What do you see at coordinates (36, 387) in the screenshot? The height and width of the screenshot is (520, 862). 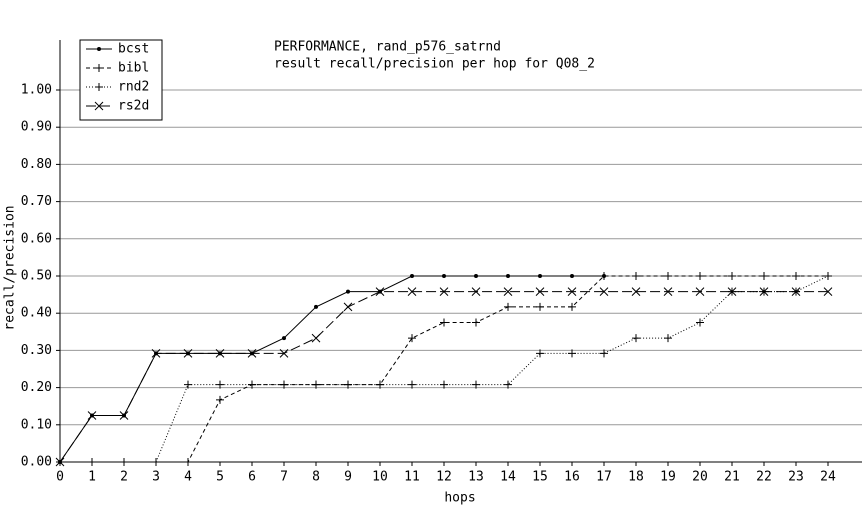 I see `y-tick-label: 0.20` at bounding box center [36, 387].